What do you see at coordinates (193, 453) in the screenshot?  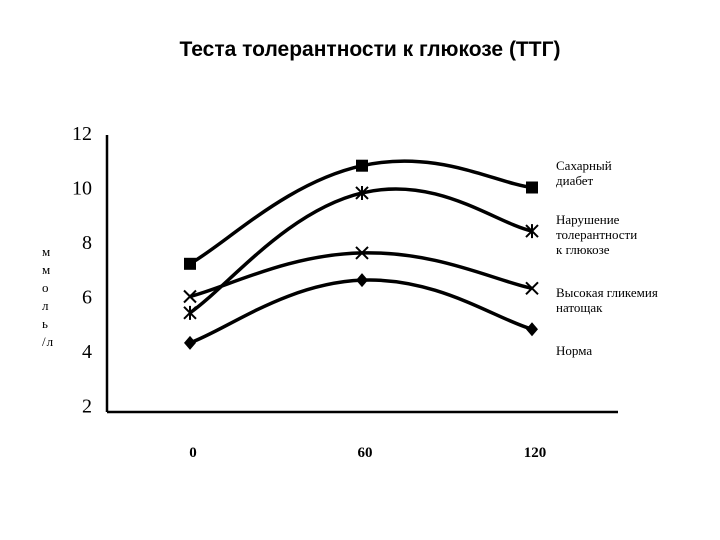 I see `x-tick-label: 0` at bounding box center [193, 453].